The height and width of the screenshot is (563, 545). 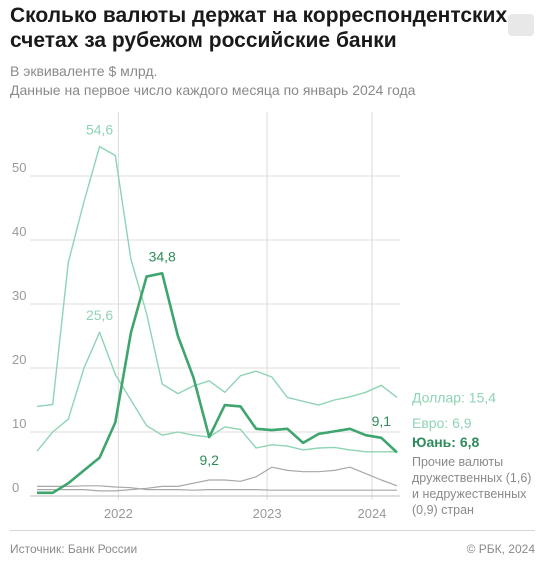 What do you see at coordinates (442, 423) in the screenshot?
I see `legend-euro: Евро: 6,9` at bounding box center [442, 423].